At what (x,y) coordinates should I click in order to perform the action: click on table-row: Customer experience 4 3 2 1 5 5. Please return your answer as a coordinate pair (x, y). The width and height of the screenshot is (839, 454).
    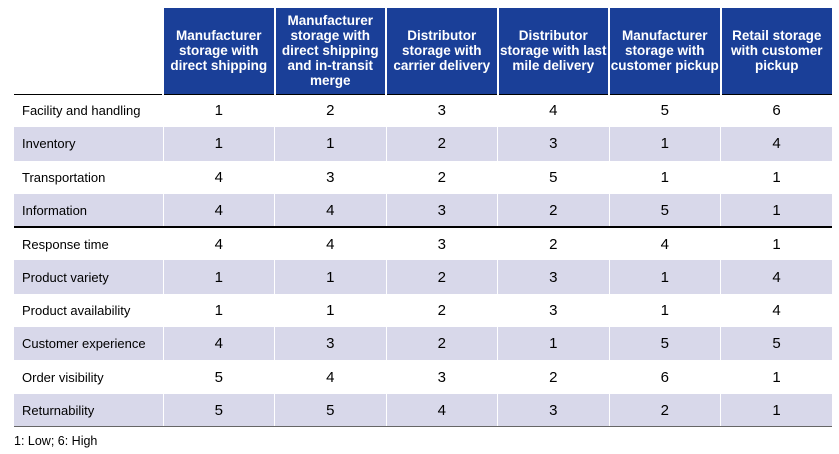
    Looking at the image, I should click on (423, 344).